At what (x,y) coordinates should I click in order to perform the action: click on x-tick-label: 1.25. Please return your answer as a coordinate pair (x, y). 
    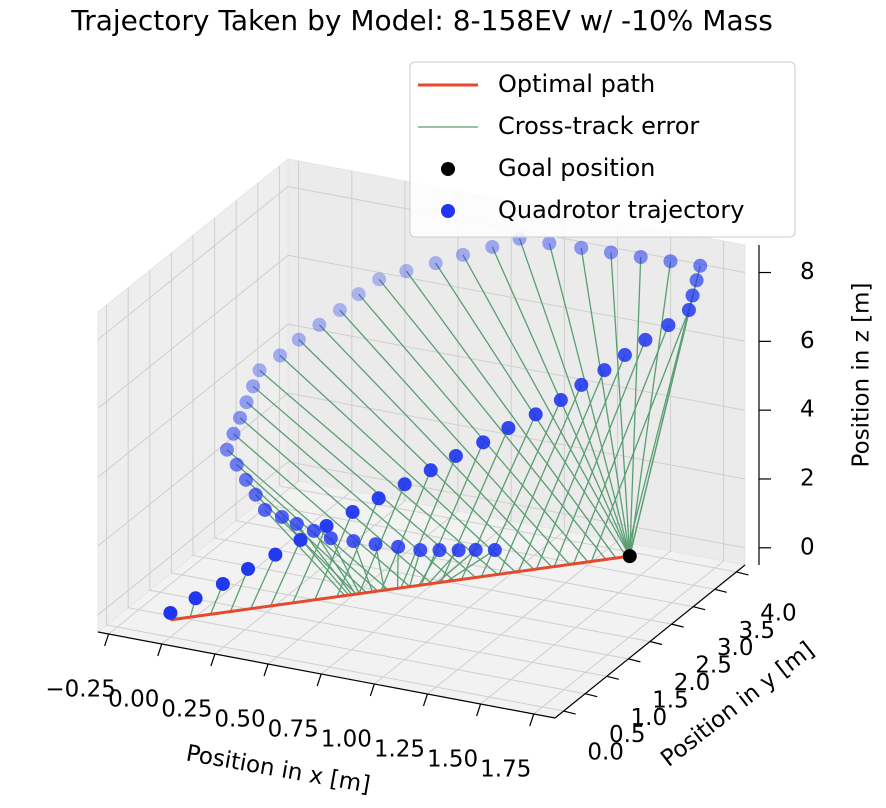
    Looking at the image, I should click on (399, 750).